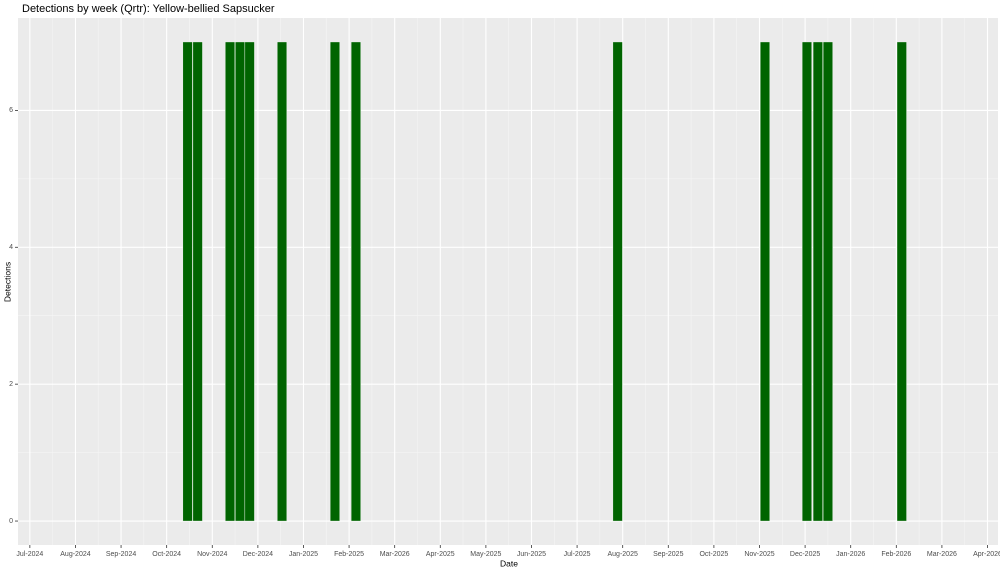 Image resolution: width=1000 pixels, height=573 pixels. What do you see at coordinates (759, 554) in the screenshot?
I see `x-tick-label: Nov-2025` at bounding box center [759, 554].